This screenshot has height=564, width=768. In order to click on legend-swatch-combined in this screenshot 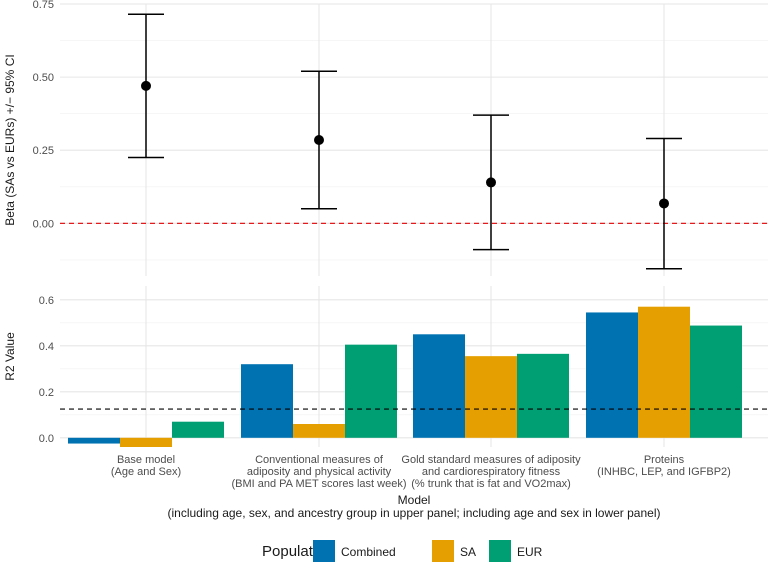, I will do `click(324, 551)`.